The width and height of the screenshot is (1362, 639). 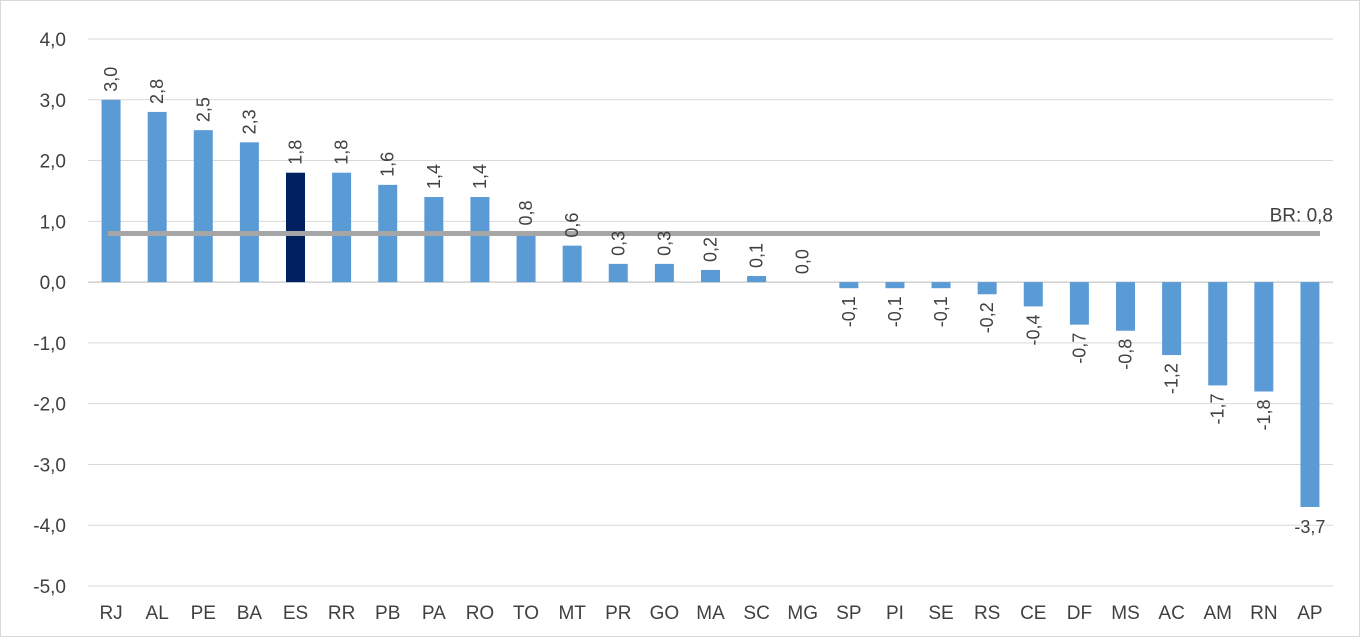 I want to click on data-label: 0,1, so click(x=757, y=255).